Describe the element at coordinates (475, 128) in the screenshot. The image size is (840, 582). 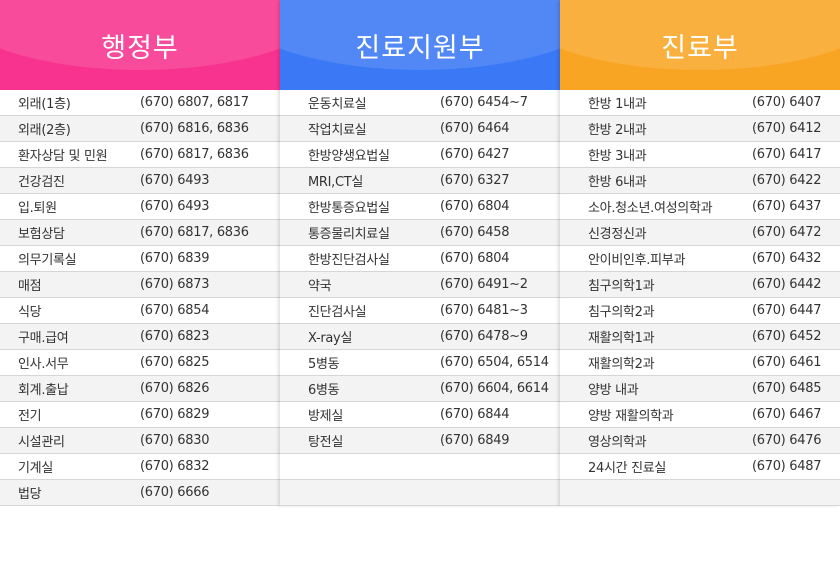
I see `phone-number: (670) 6464` at that location.